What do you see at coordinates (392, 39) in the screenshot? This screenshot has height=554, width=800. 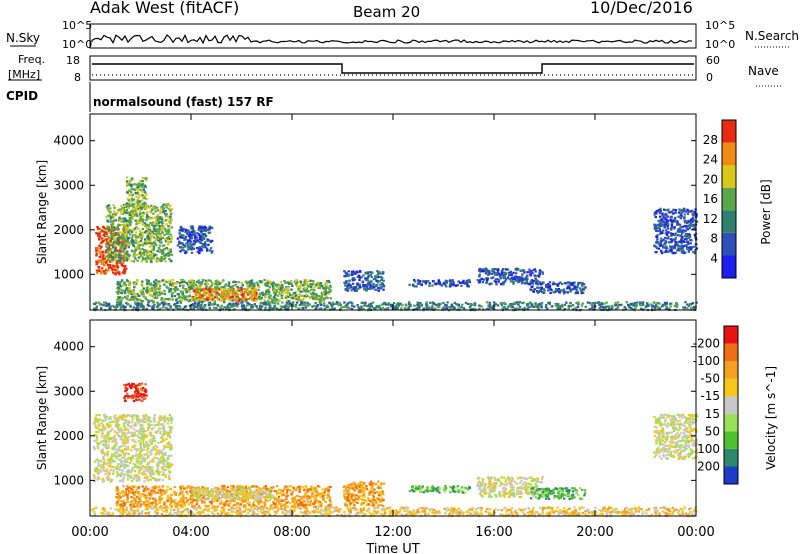 I see `nsky-trace` at bounding box center [392, 39].